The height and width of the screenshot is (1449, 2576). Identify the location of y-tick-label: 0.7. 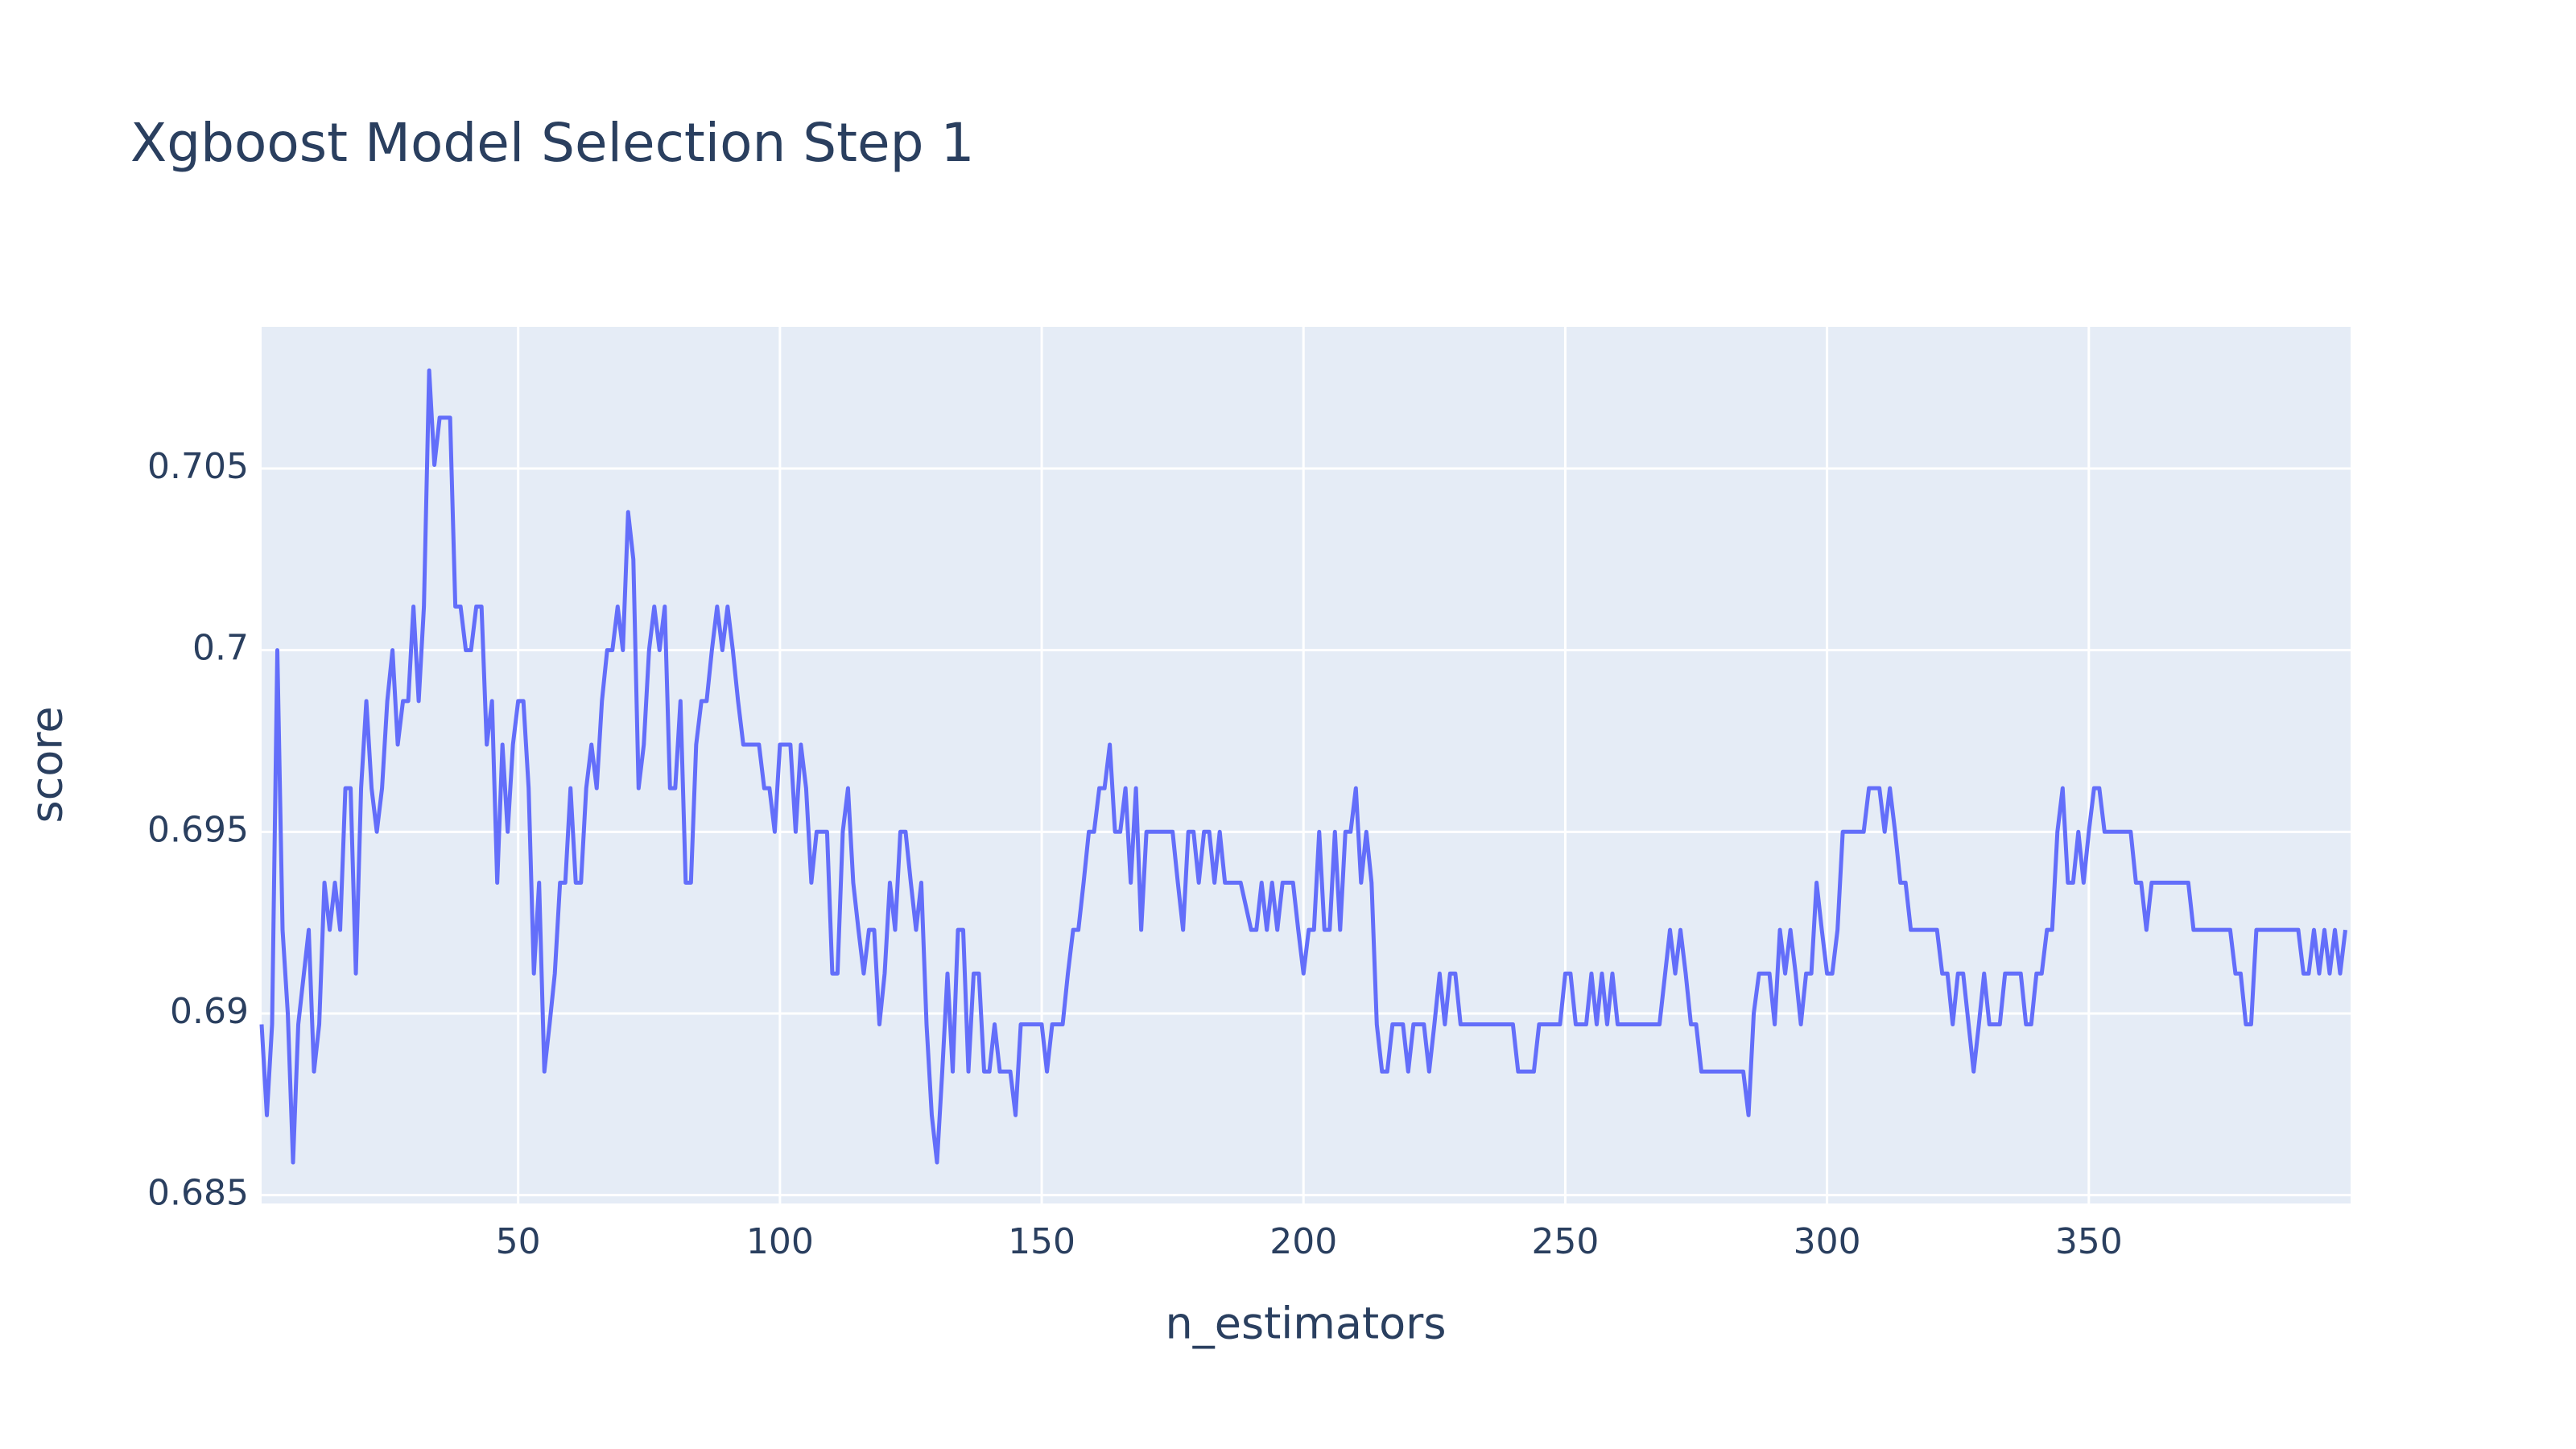
(221, 648).